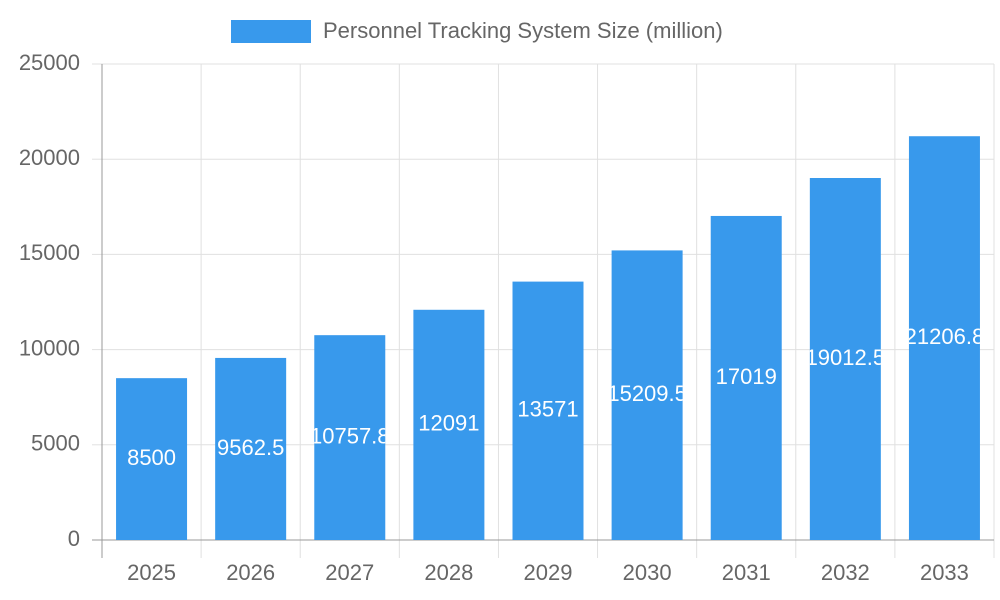 The image size is (1000, 600). What do you see at coordinates (746, 572) in the screenshot?
I see `x-tick-label: 2031` at bounding box center [746, 572].